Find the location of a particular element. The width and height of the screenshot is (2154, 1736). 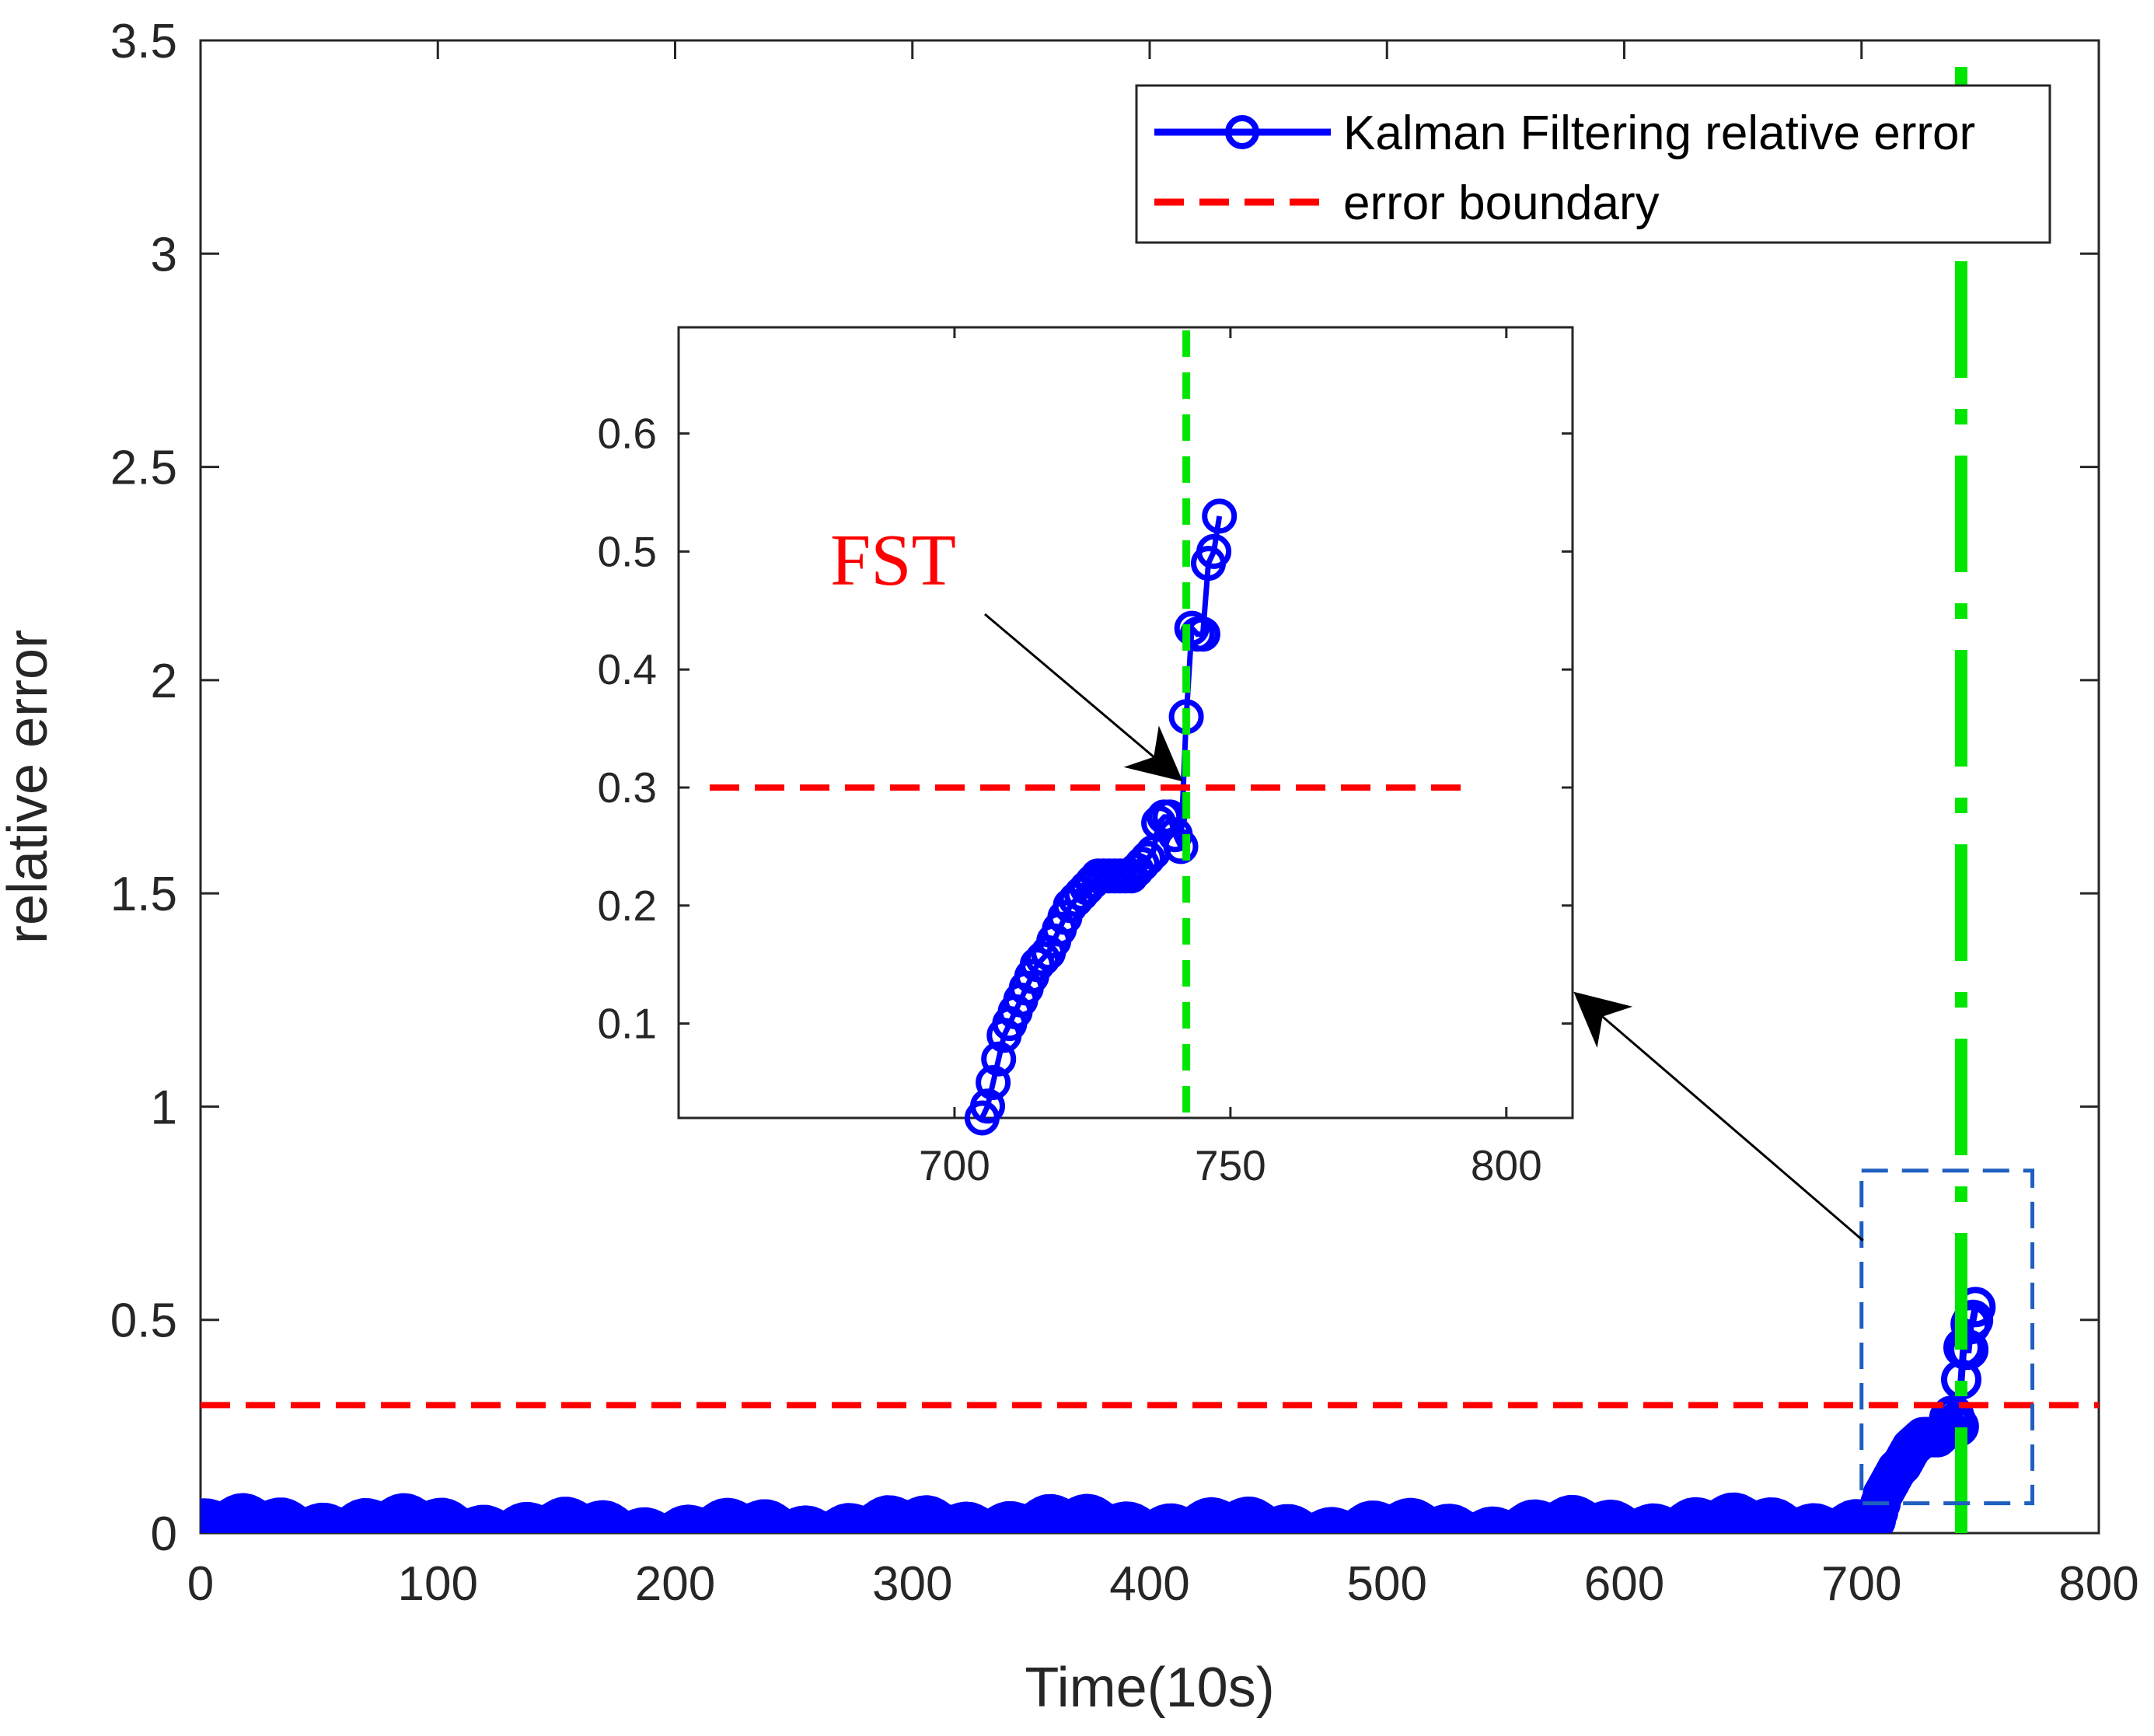

legend-label-kalman: Kalman Filtering relative error is located at coordinates (1659, 133).